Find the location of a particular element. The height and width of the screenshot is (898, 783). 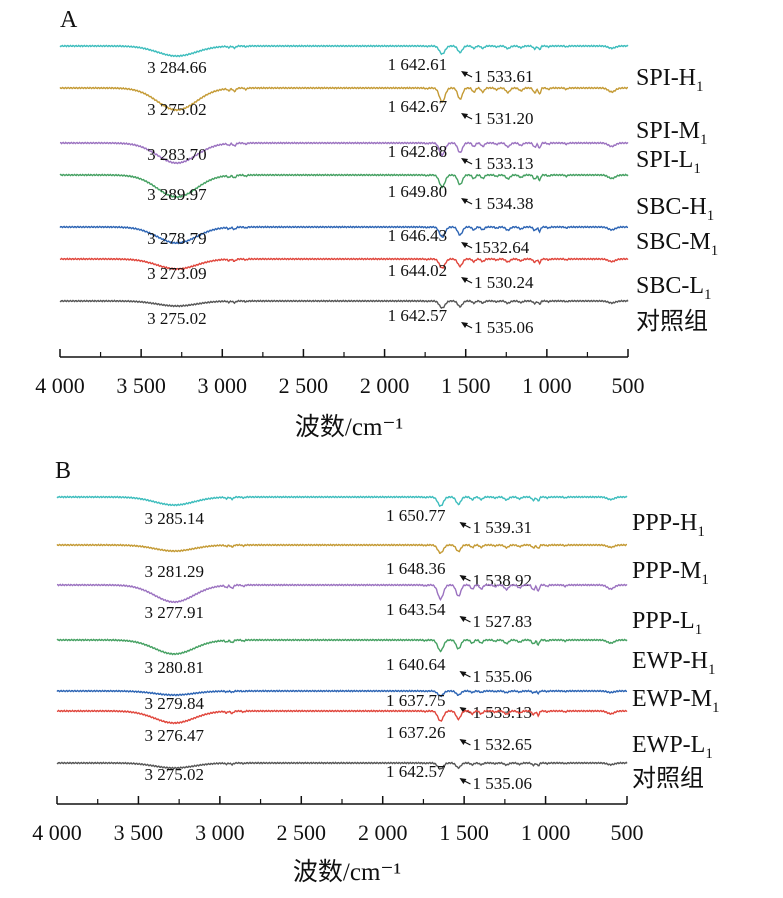

peak-label-amide2: 1 527.83 is located at coordinates (502, 621).